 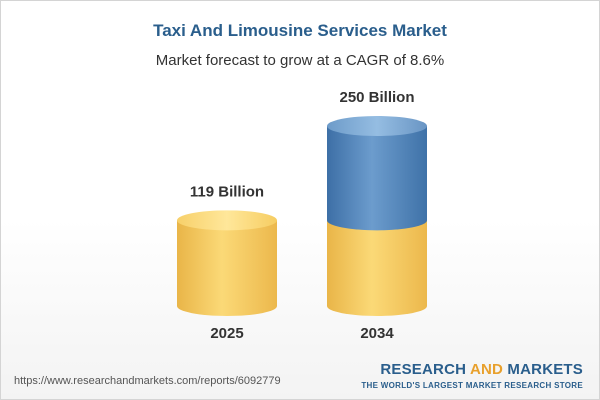 What do you see at coordinates (486, 369) in the screenshot?
I see `brand-name-accent: AND` at bounding box center [486, 369].